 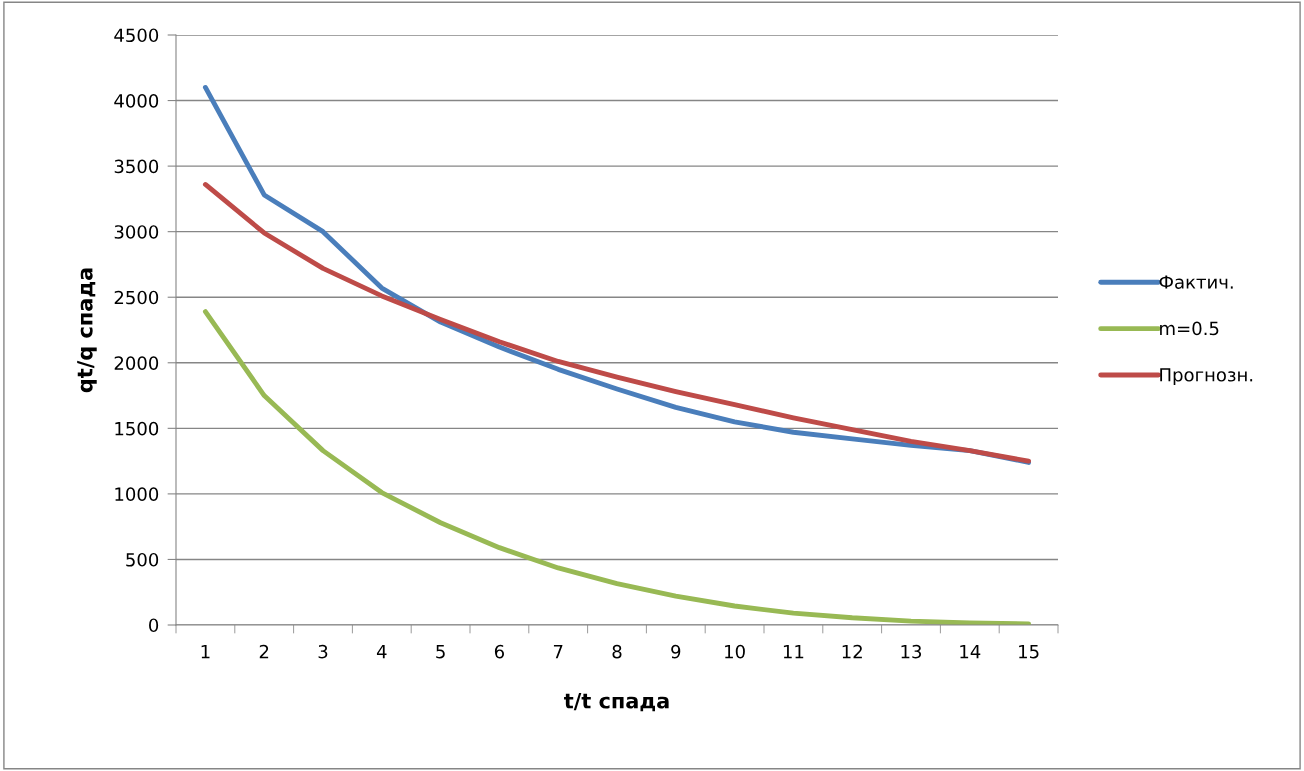 I want to click on x-tick-label: 5, so click(x=440, y=652).